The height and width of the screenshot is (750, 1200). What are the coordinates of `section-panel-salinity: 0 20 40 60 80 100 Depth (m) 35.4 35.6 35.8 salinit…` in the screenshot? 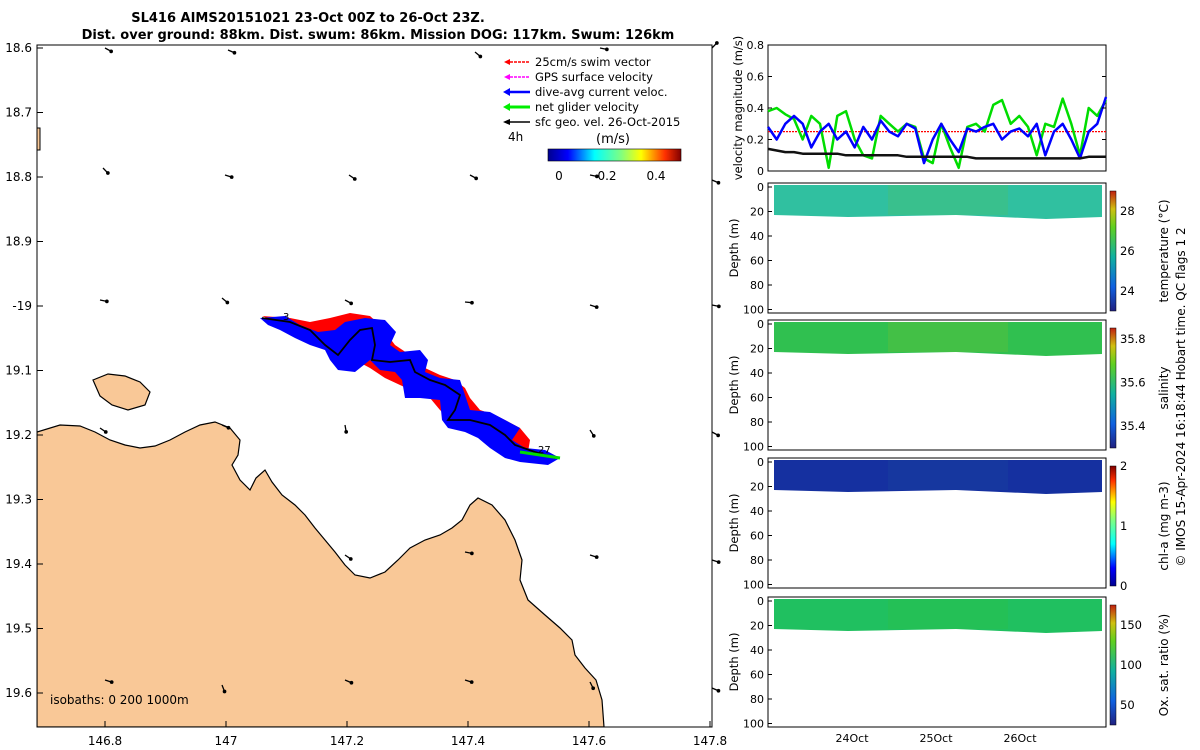 It's located at (949, 386).